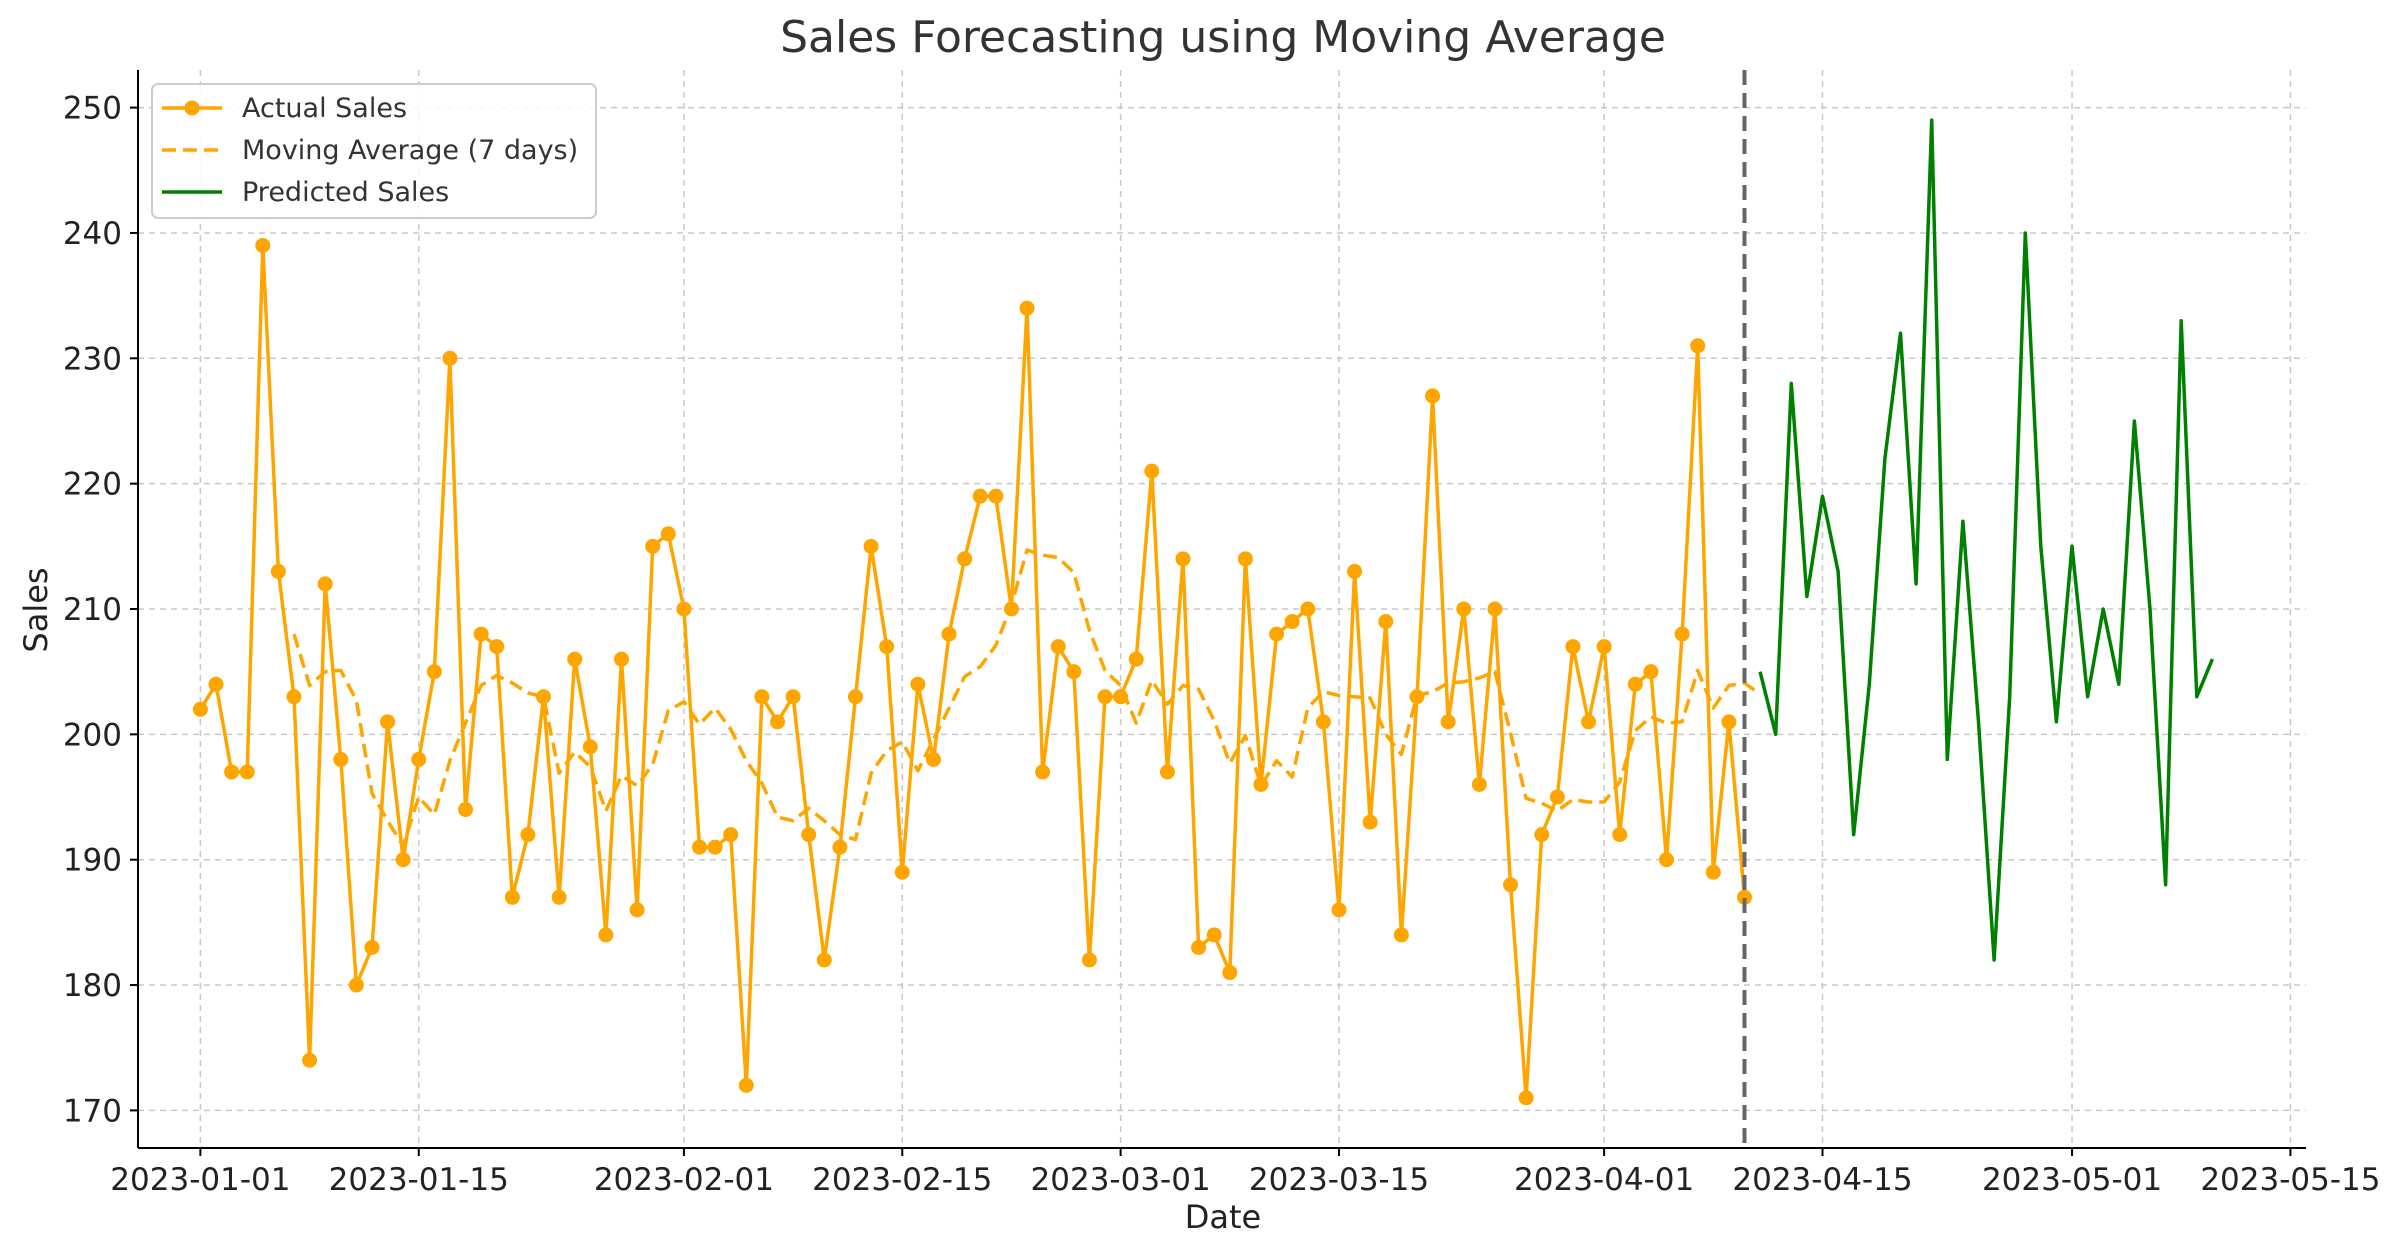 The image size is (2402, 1255). I want to click on legend-entry: Moving Average (7 days), so click(370, 150).